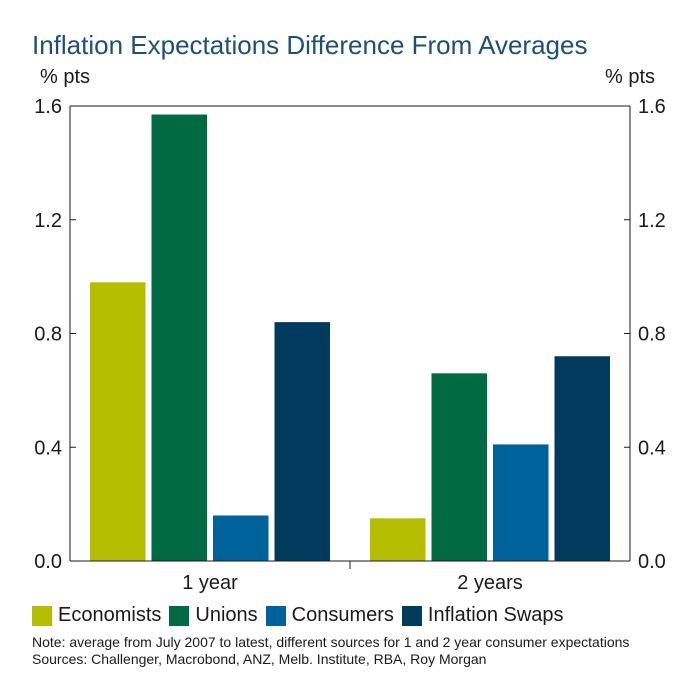 This screenshot has width=700, height=700. Describe the element at coordinates (65, 77) in the screenshot. I see `y-axis-unit-left: % pts` at that location.